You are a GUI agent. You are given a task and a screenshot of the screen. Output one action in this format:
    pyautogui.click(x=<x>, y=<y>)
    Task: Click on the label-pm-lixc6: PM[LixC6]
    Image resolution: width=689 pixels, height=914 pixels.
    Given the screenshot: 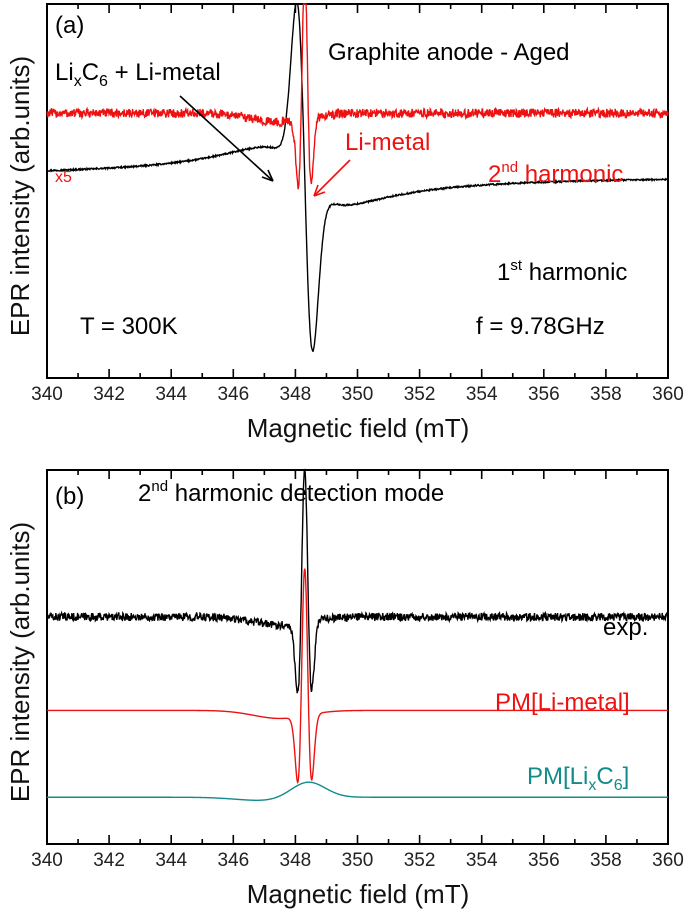 What is the action you would take?
    pyautogui.click(x=578, y=778)
    